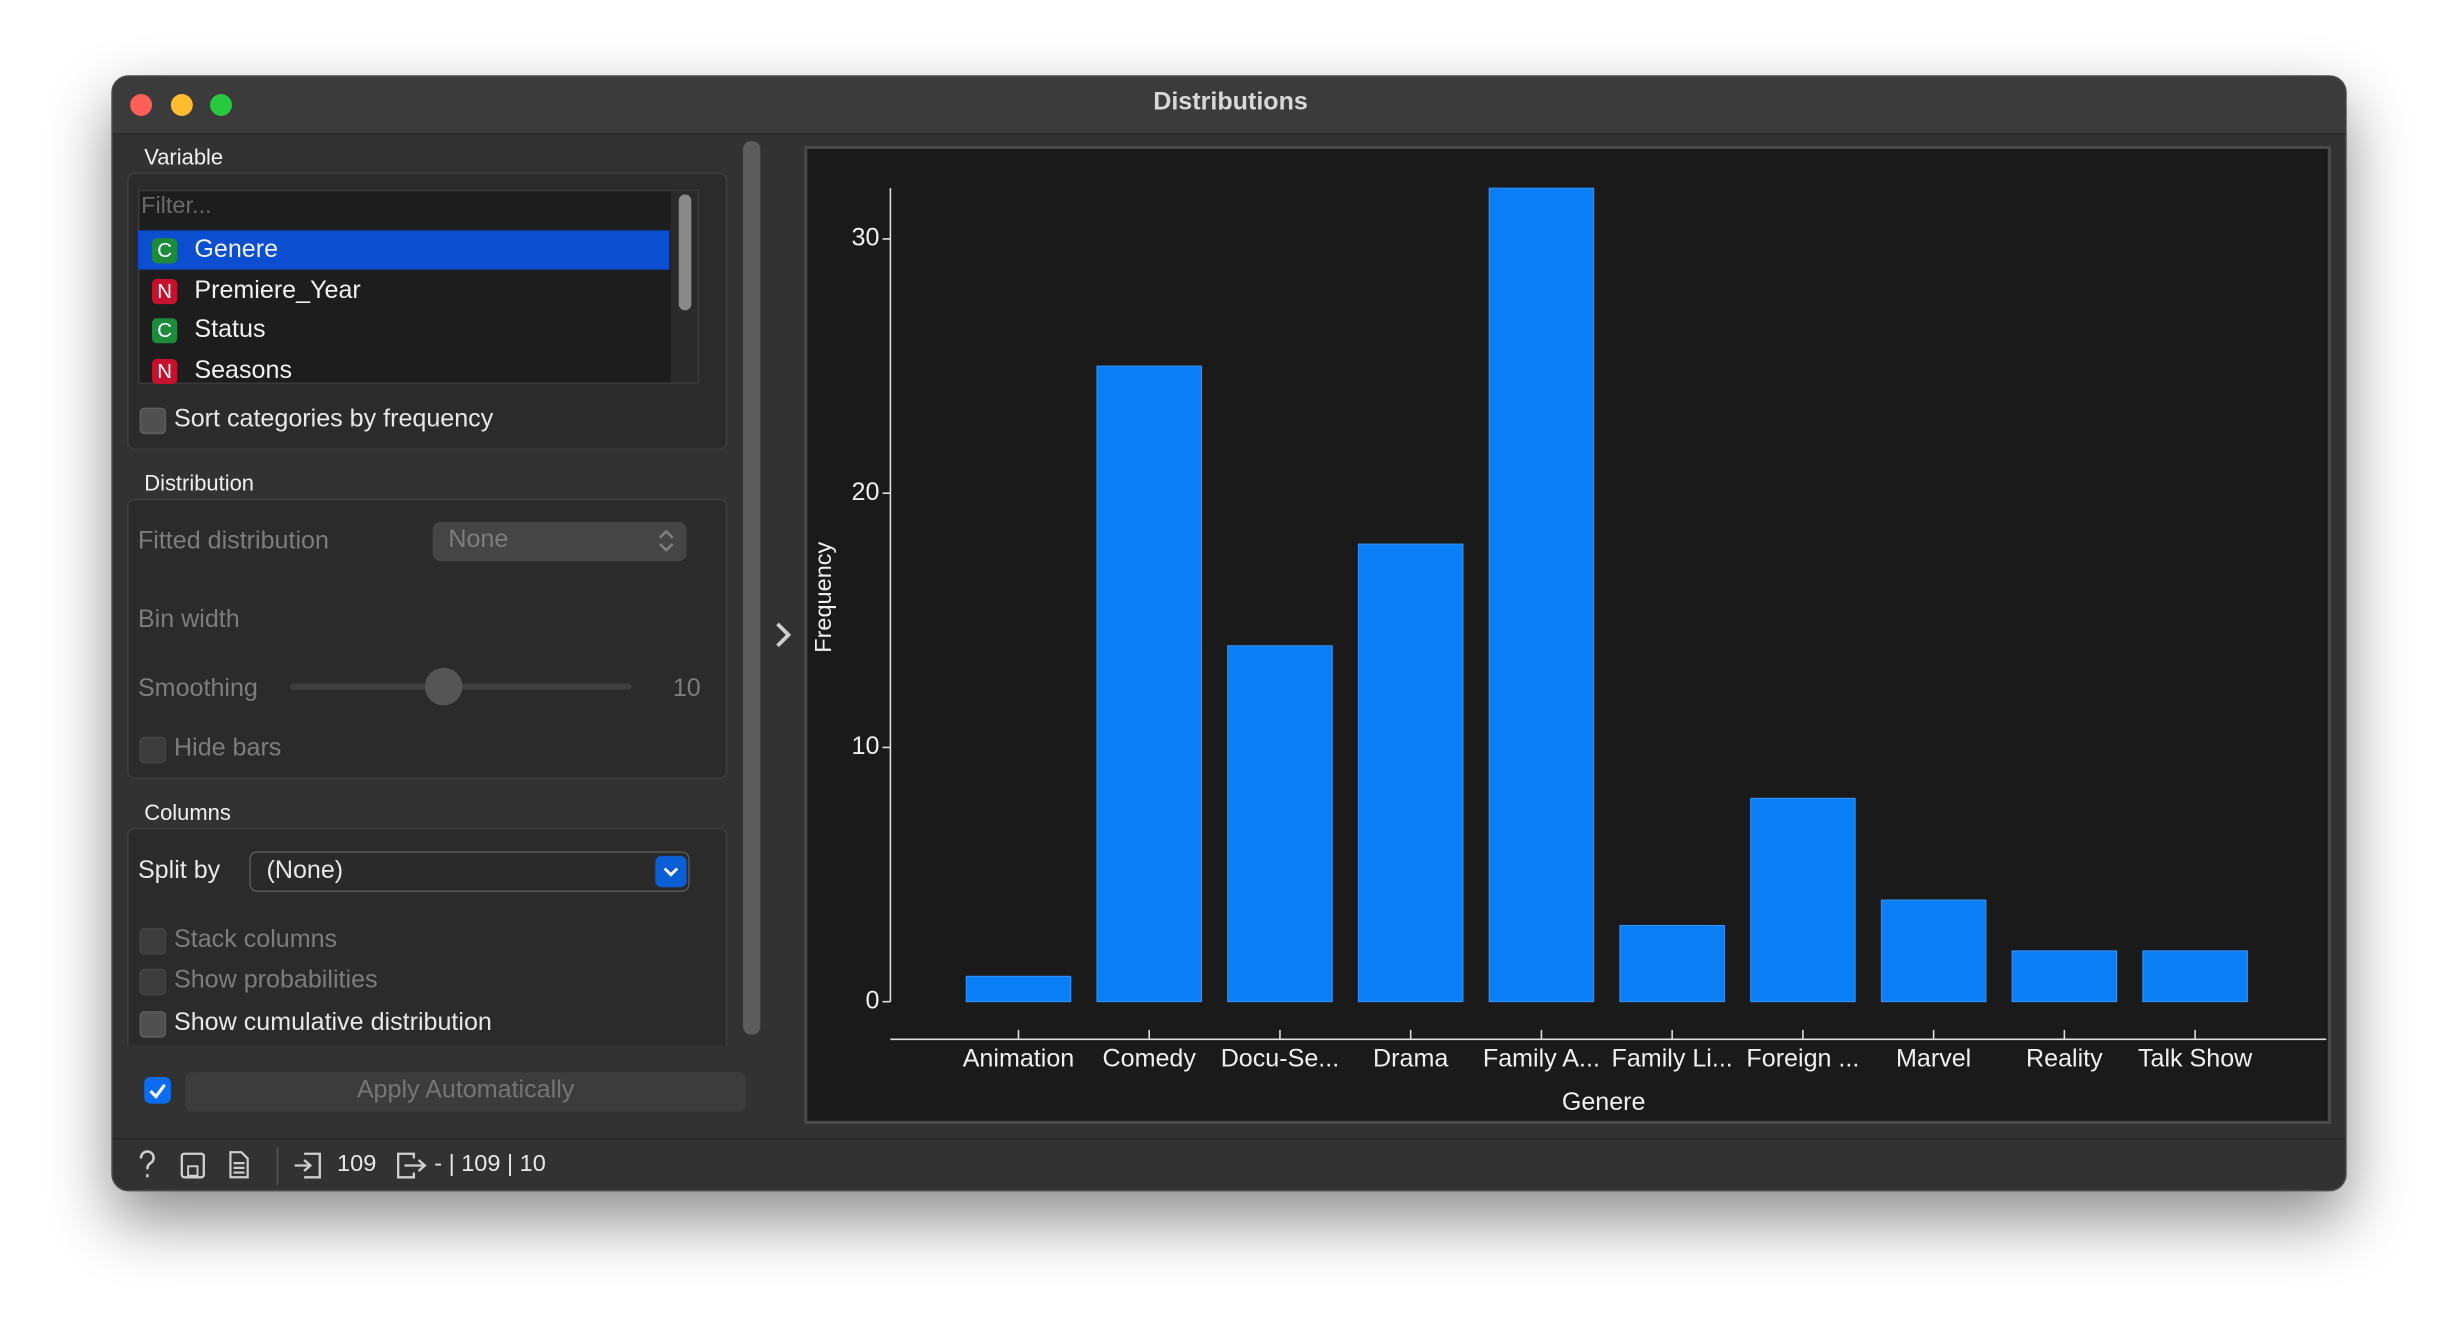  I want to click on section-label: Distribution, so click(199, 483).